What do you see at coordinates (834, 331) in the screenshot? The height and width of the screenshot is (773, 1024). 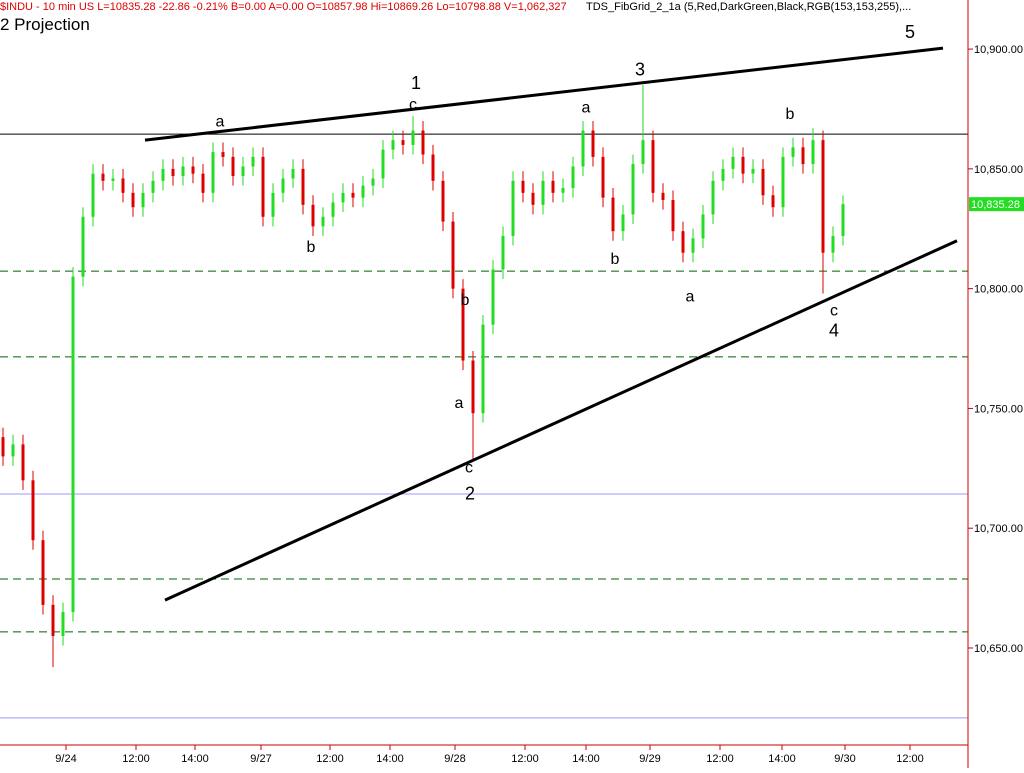 I see `wave-label: 4` at bounding box center [834, 331].